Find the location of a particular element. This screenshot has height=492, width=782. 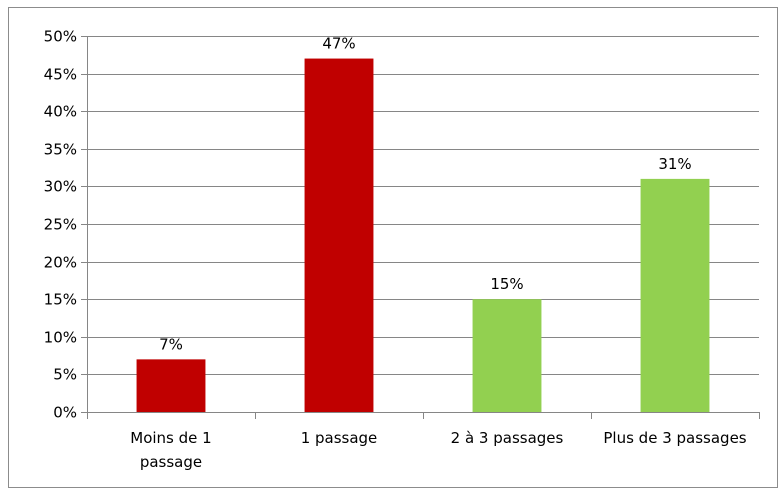

y-tick-label: 0% is located at coordinates (65, 413).